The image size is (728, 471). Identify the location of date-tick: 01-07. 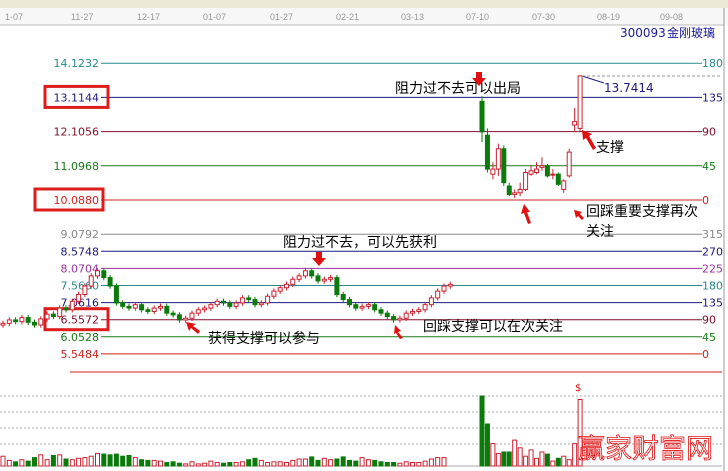
(214, 17).